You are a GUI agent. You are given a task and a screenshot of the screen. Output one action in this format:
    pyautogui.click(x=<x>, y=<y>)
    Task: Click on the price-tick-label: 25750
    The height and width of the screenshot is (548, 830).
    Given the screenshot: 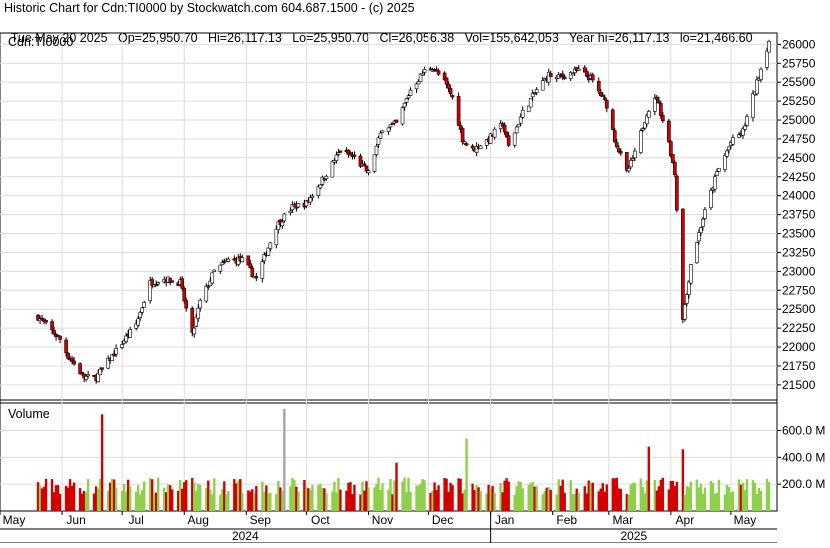 What is the action you would take?
    pyautogui.click(x=799, y=63)
    